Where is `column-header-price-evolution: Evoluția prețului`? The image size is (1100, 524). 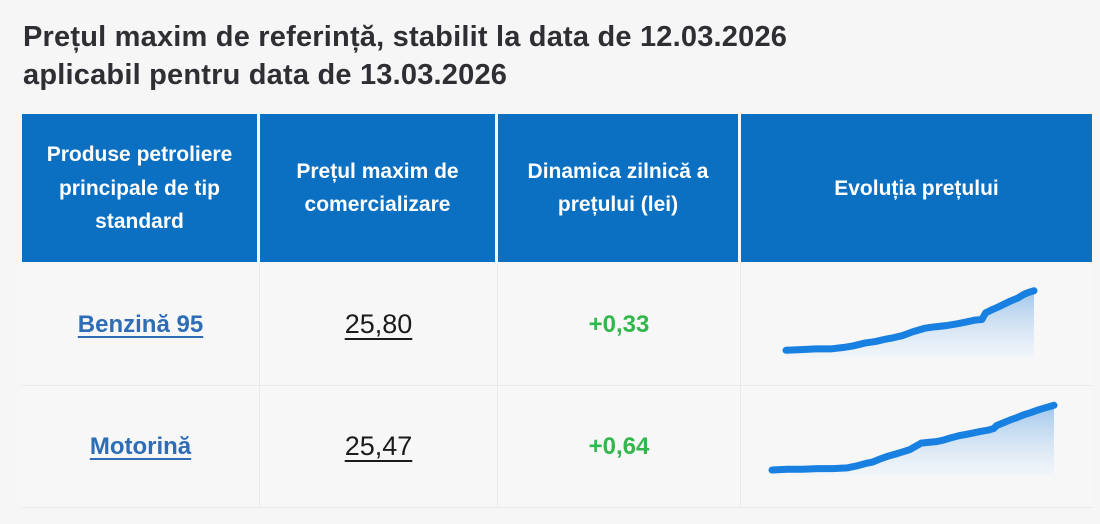 column-header-price-evolution: Evoluția prețului is located at coordinates (916, 189).